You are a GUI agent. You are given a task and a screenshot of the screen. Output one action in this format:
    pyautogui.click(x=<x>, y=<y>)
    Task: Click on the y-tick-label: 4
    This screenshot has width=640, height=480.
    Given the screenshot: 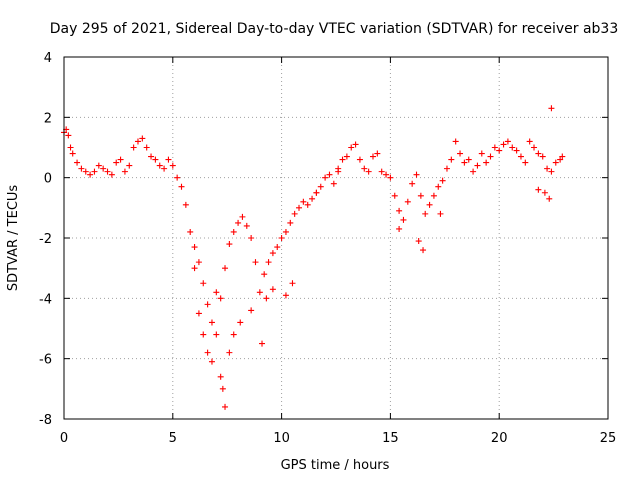 What is the action you would take?
    pyautogui.click(x=48, y=58)
    